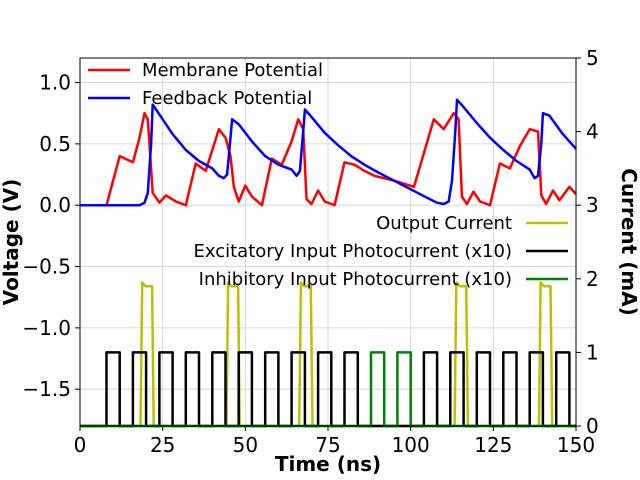  Describe the element at coordinates (80, 445) in the screenshot. I see `x-tick-label: 0` at that location.